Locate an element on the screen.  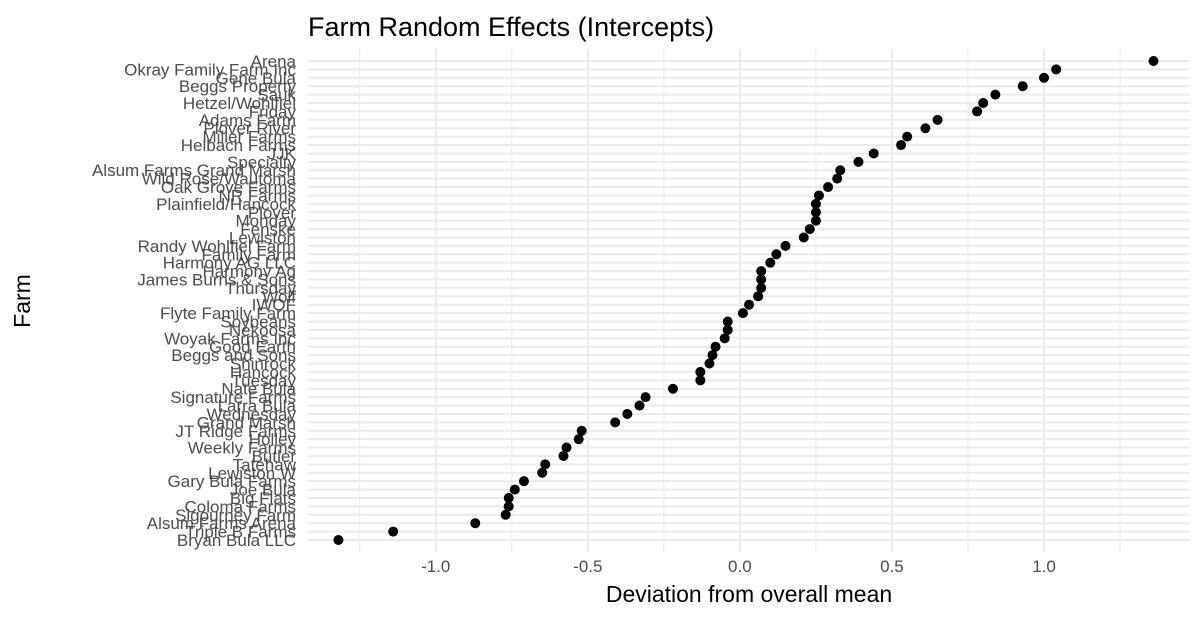
x-tick-label: -1.0 is located at coordinates (435, 566).